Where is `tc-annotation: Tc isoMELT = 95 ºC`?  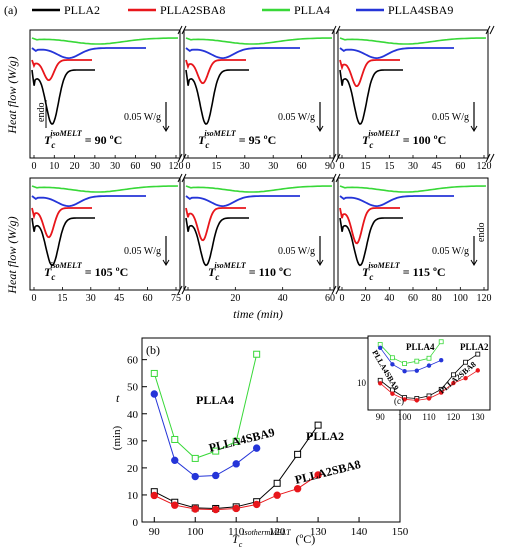
tc-annotation: Tc isoMELT = 95 ºC is located at coordinates (237, 139).